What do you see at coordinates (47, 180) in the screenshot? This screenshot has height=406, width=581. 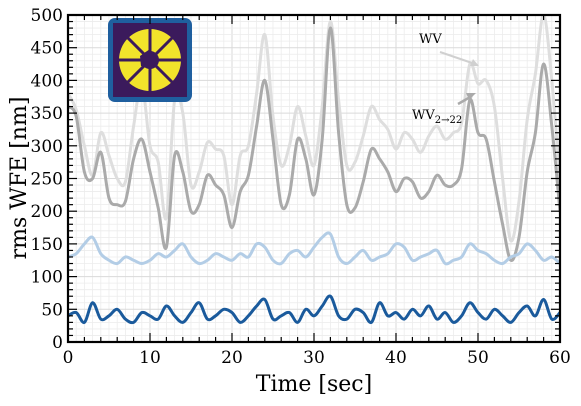 I see `y-tick-label: 250` at bounding box center [47, 180].